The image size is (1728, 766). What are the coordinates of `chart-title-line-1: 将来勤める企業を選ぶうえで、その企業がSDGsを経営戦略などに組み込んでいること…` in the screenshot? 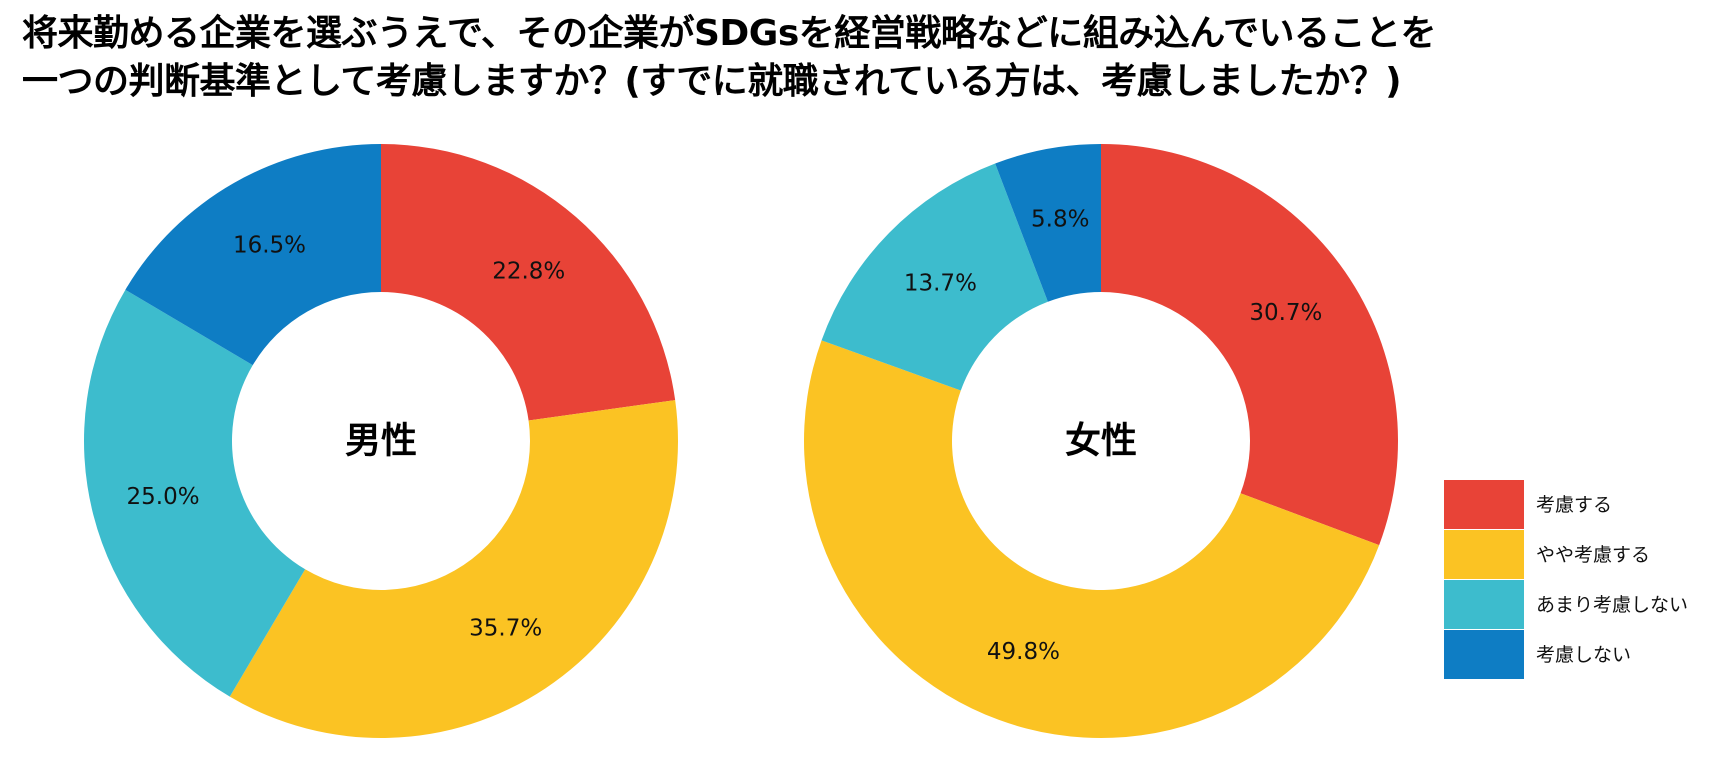 It's located at (729, 33).